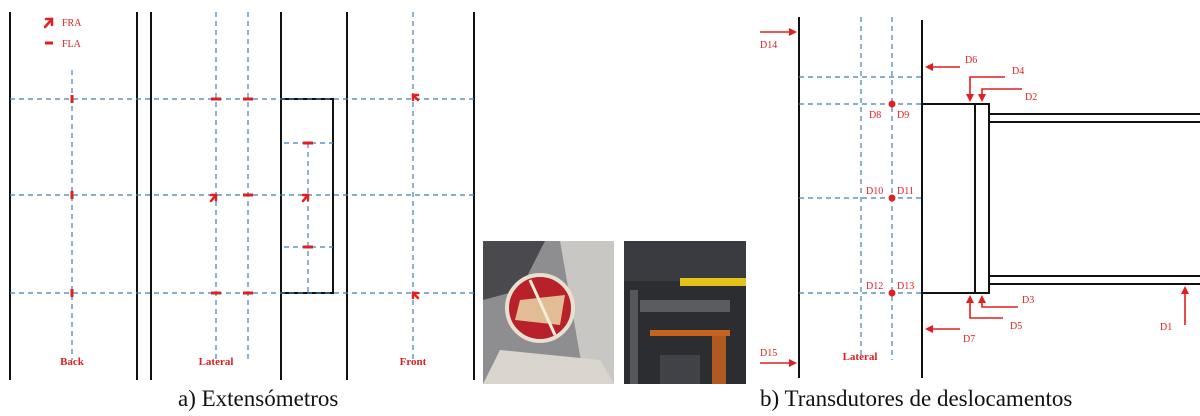 The height and width of the screenshot is (416, 1200). I want to click on face-label-lateral: Lateral, so click(216, 362).